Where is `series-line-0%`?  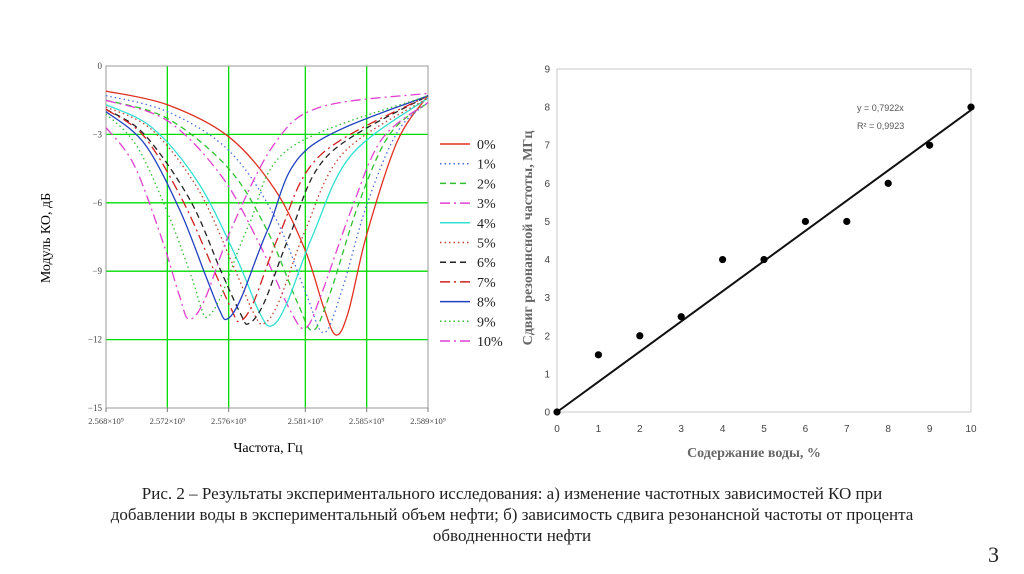
series-line-0% is located at coordinates (267, 213).